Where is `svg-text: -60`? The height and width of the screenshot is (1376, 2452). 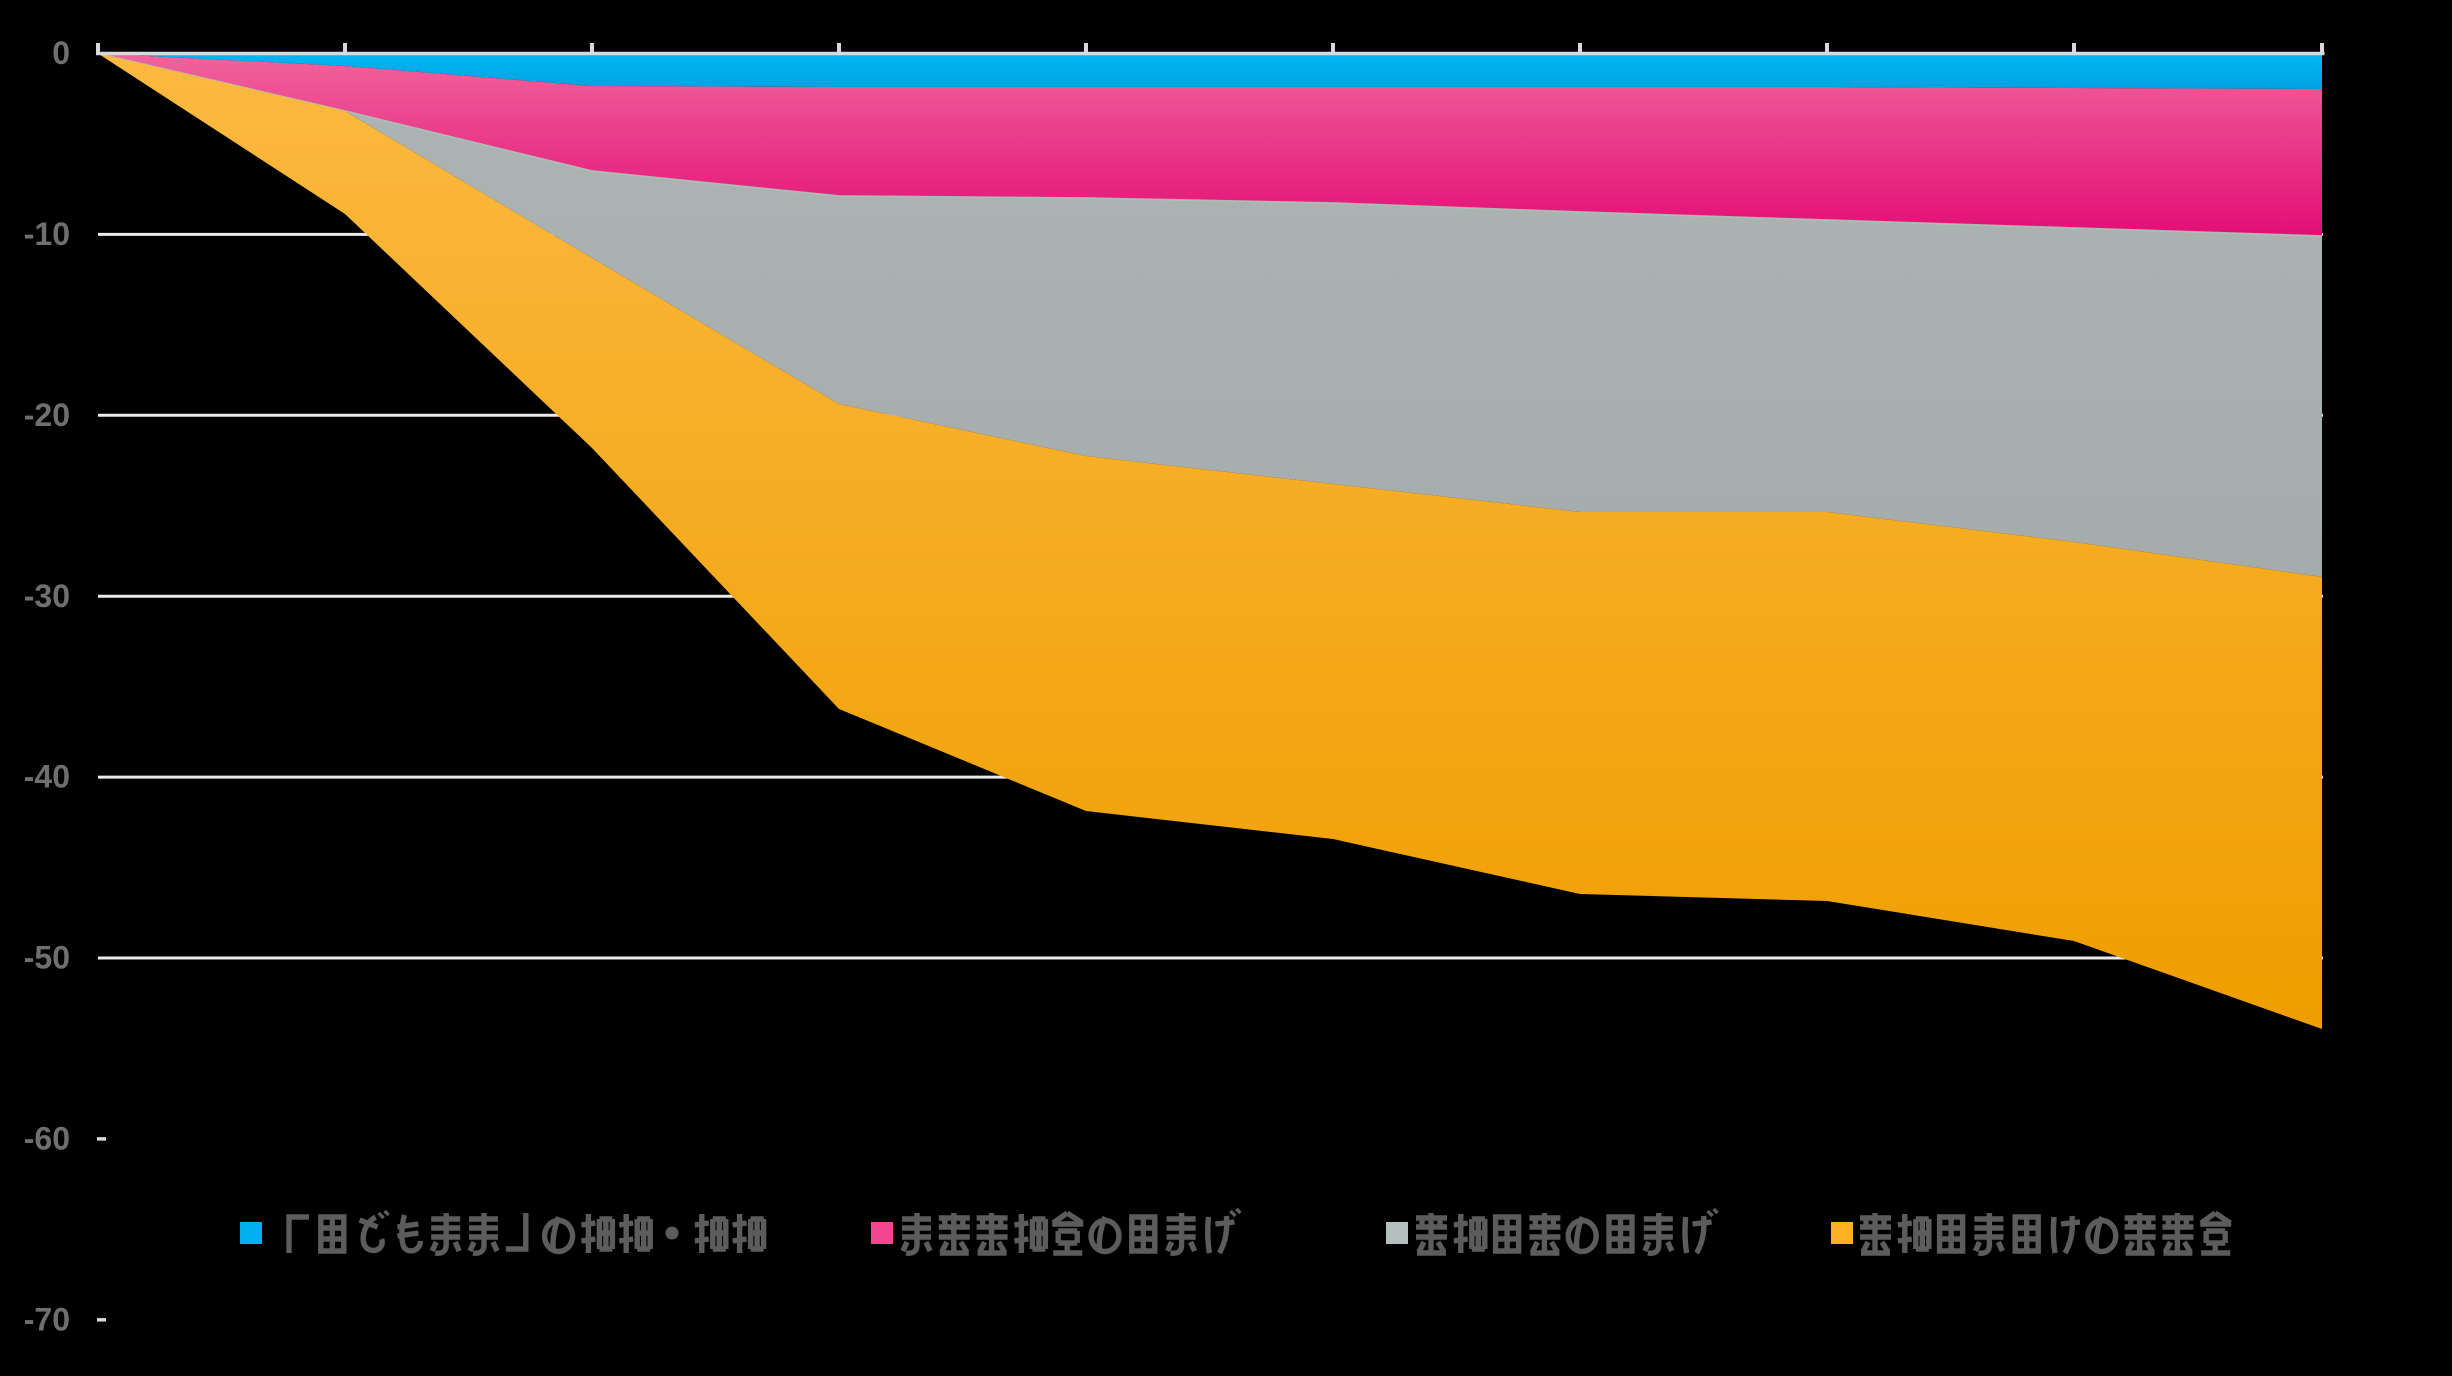 svg-text: -60 is located at coordinates (47, 1139).